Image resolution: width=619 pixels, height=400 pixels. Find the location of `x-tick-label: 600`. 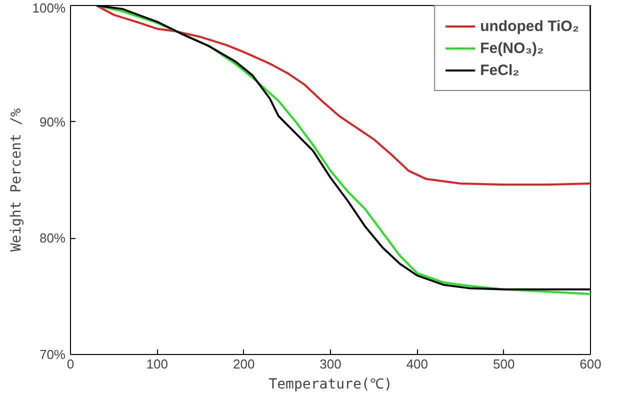

x-tick-label: 600 is located at coordinates (591, 364).